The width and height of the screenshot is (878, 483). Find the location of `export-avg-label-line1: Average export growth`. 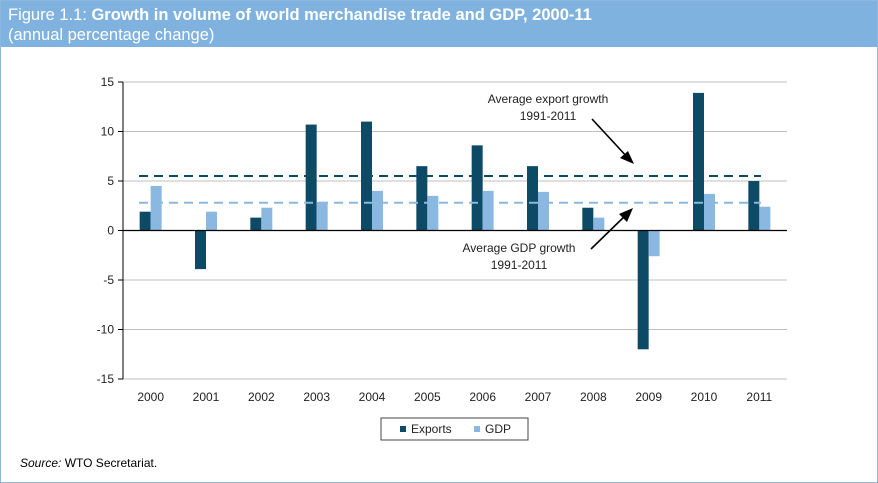

export-avg-label-line1: Average export growth is located at coordinates (548, 99).